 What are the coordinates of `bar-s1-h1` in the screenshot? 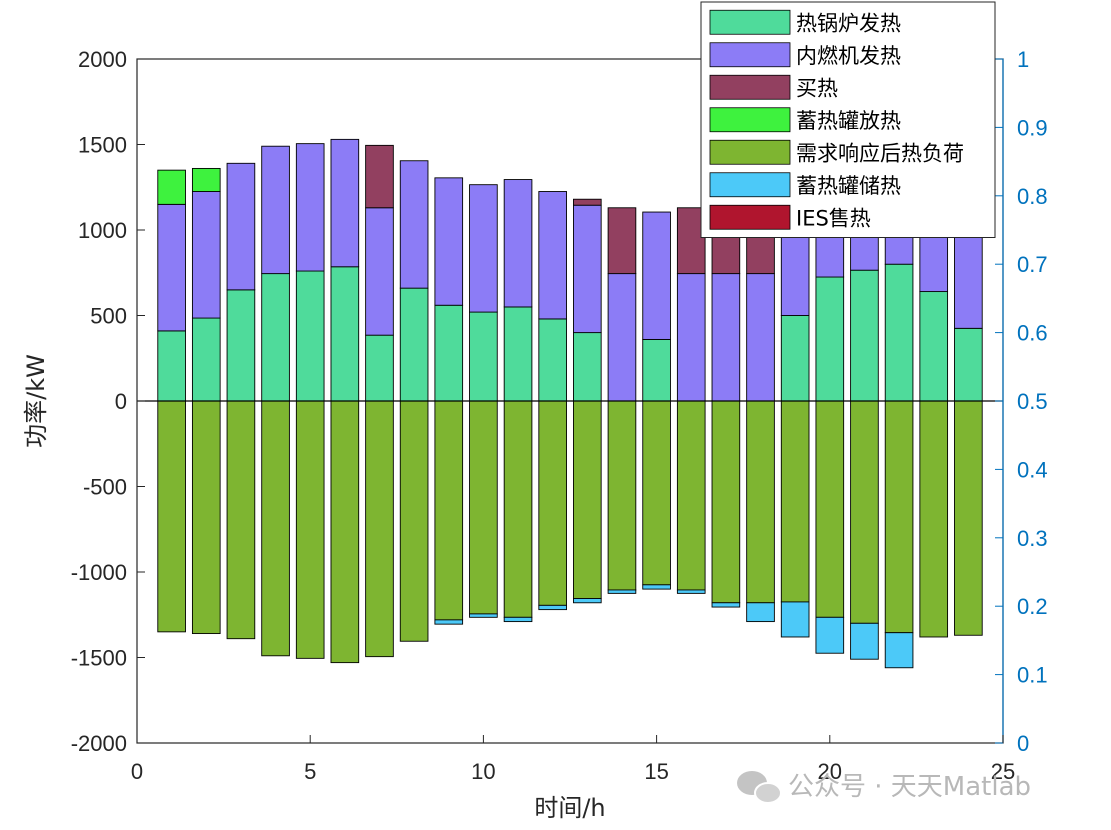 It's located at (171, 267).